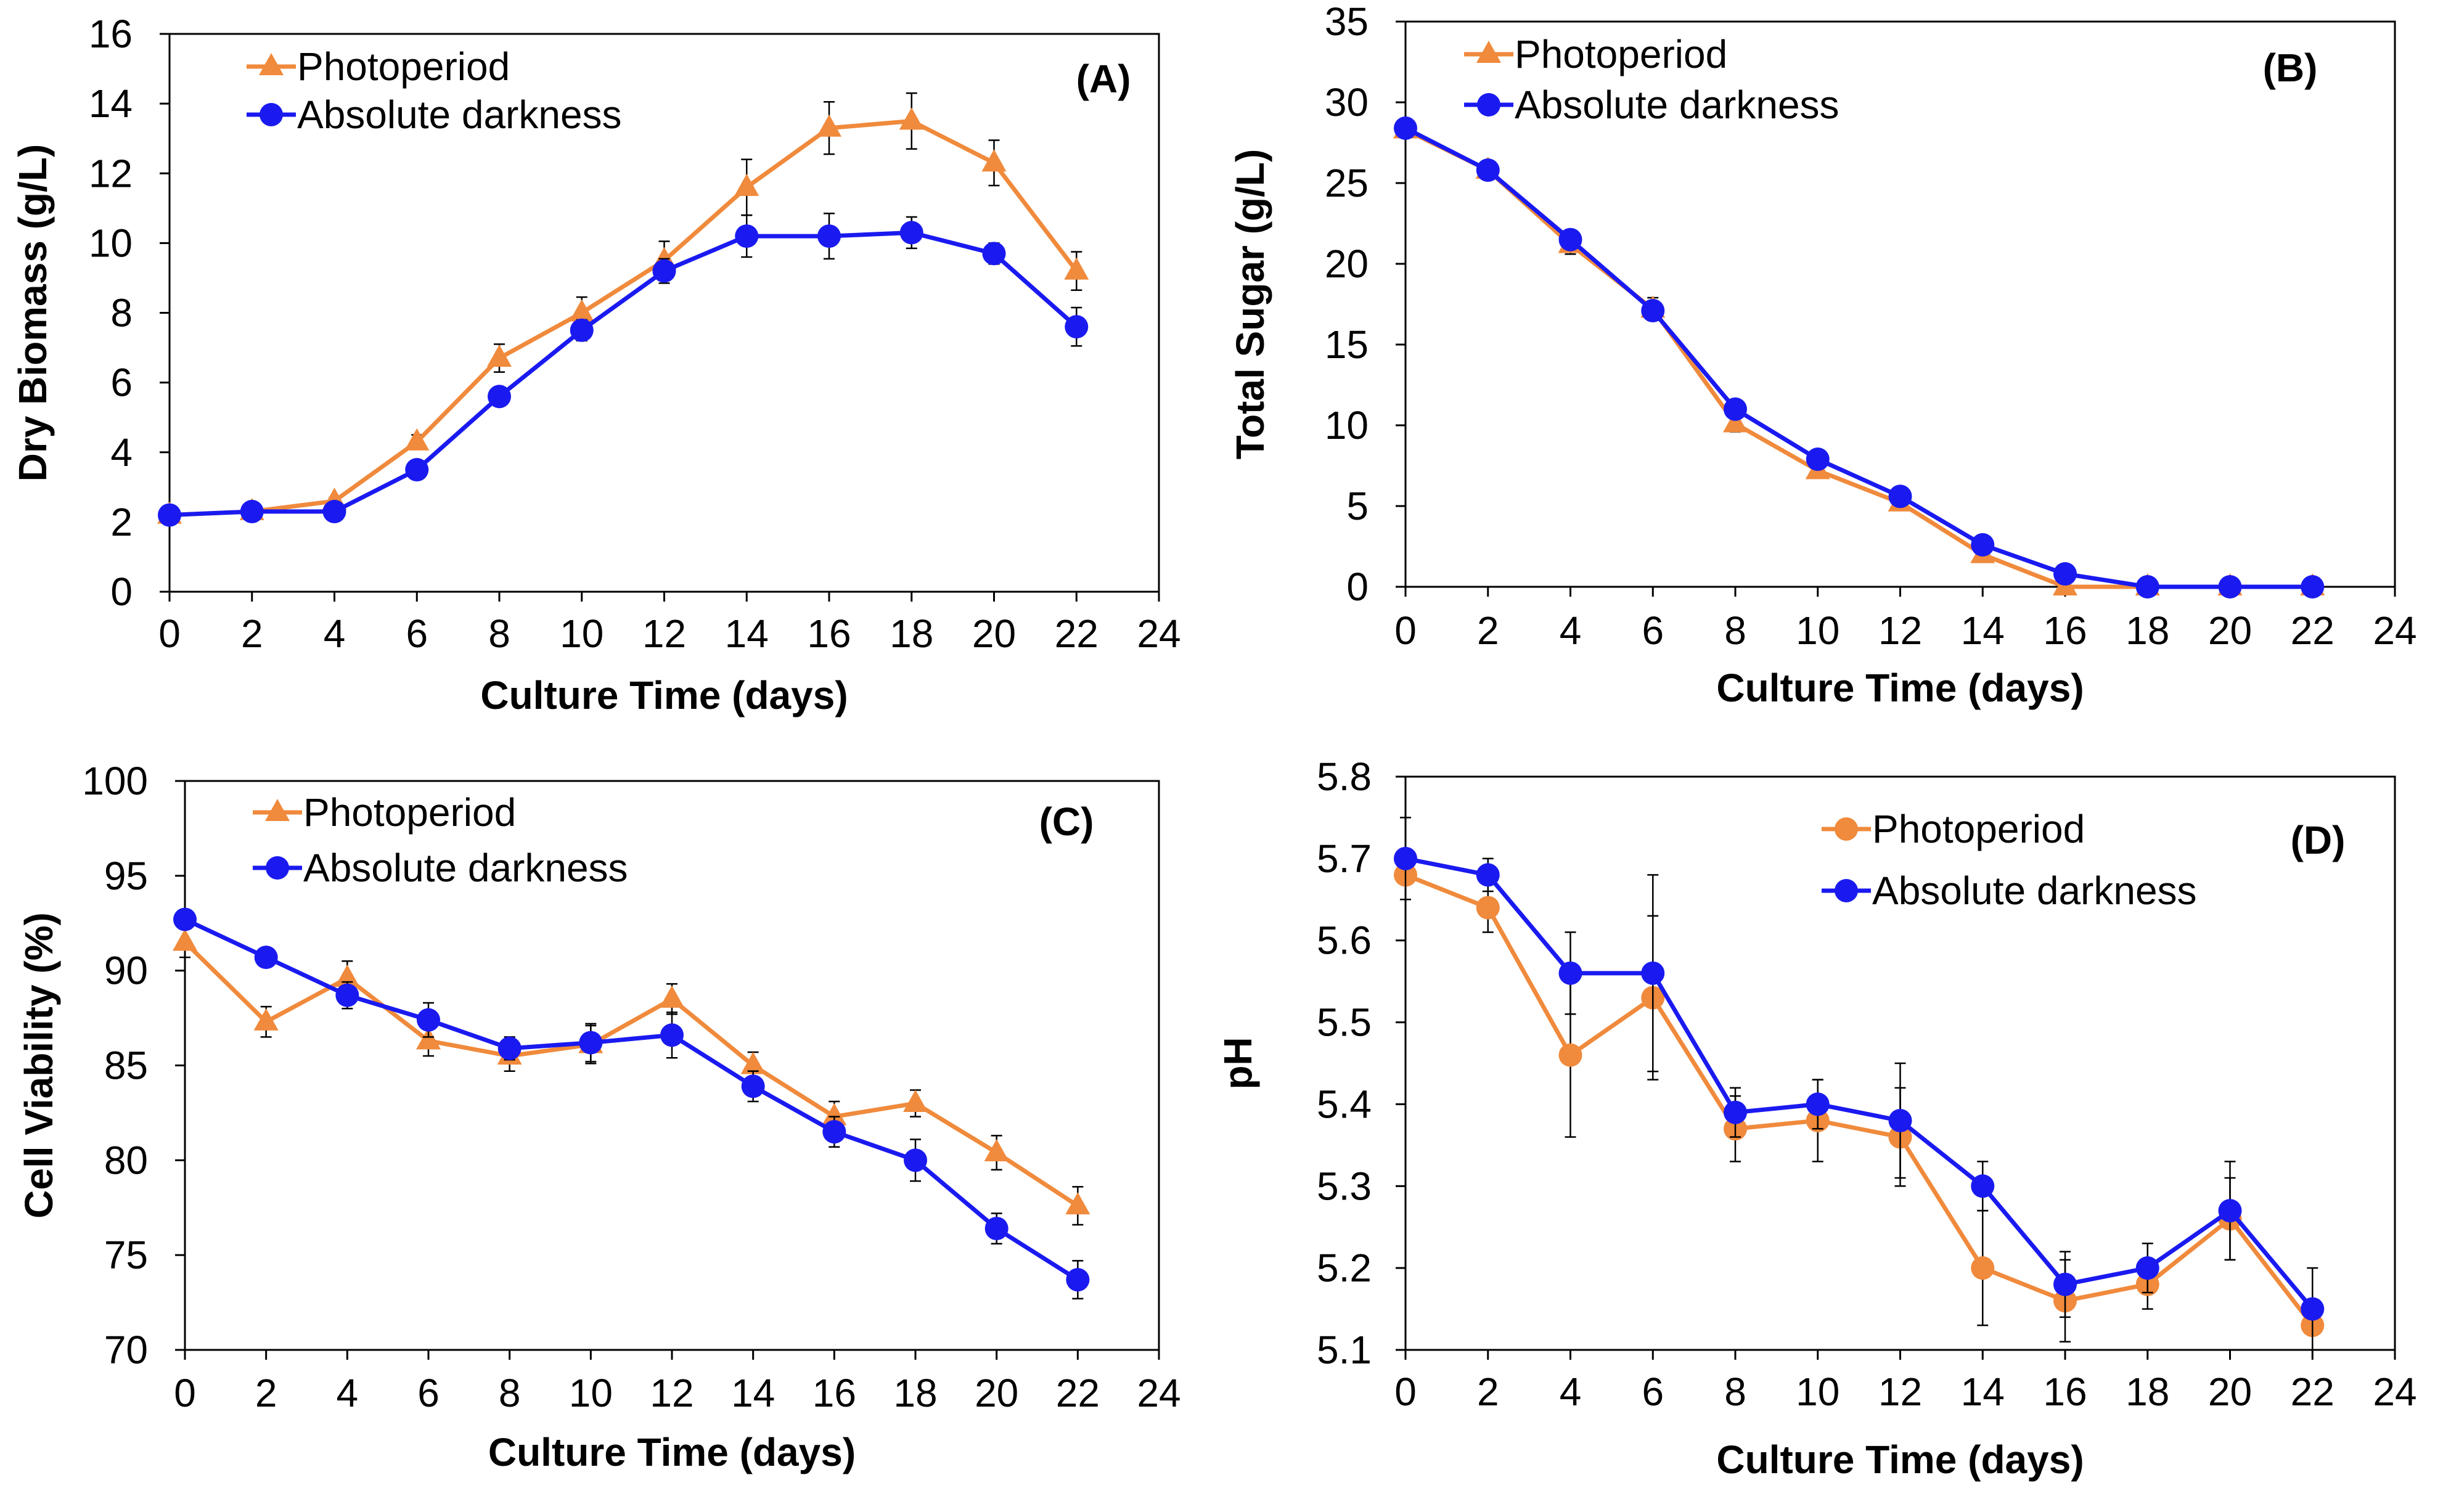 The width and height of the screenshot is (2443, 1512). What do you see at coordinates (126, 1255) in the screenshot?
I see `y-tick-label: 75` at bounding box center [126, 1255].